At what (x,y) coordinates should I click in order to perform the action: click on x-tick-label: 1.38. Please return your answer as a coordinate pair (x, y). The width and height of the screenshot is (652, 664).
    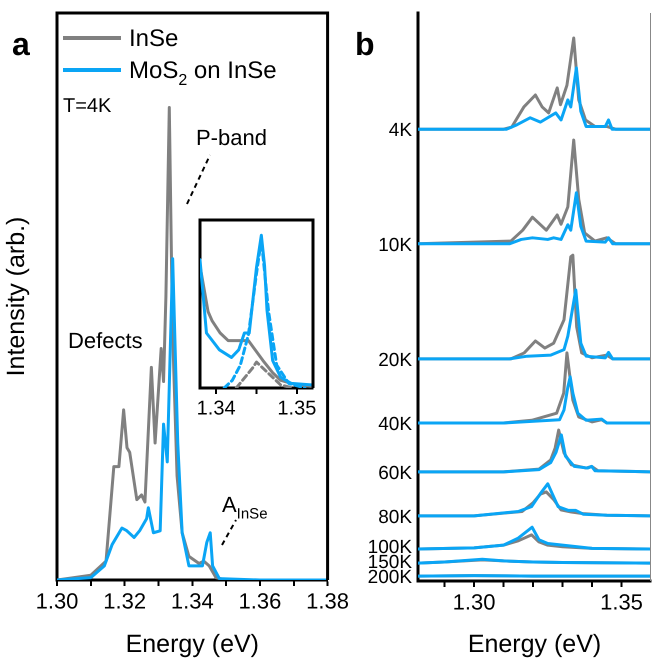
    Looking at the image, I should click on (328, 601).